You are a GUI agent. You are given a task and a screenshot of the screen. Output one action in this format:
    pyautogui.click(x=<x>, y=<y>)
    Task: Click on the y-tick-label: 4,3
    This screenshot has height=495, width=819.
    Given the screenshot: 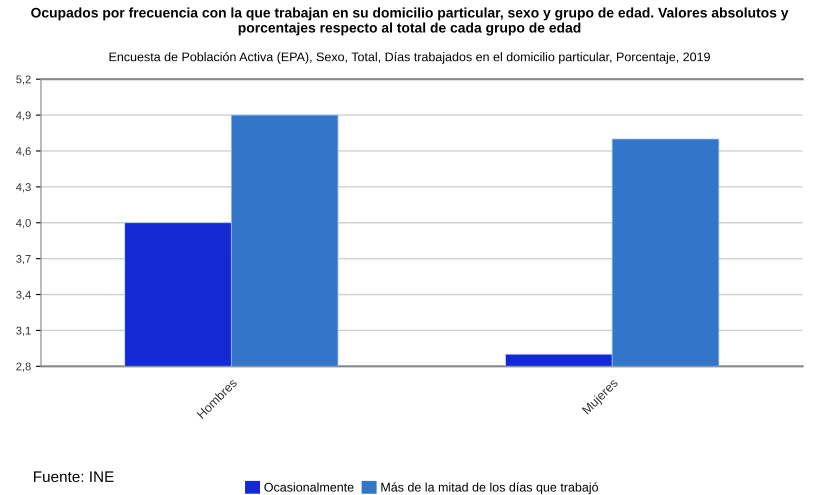 What is the action you would take?
    pyautogui.click(x=23, y=187)
    